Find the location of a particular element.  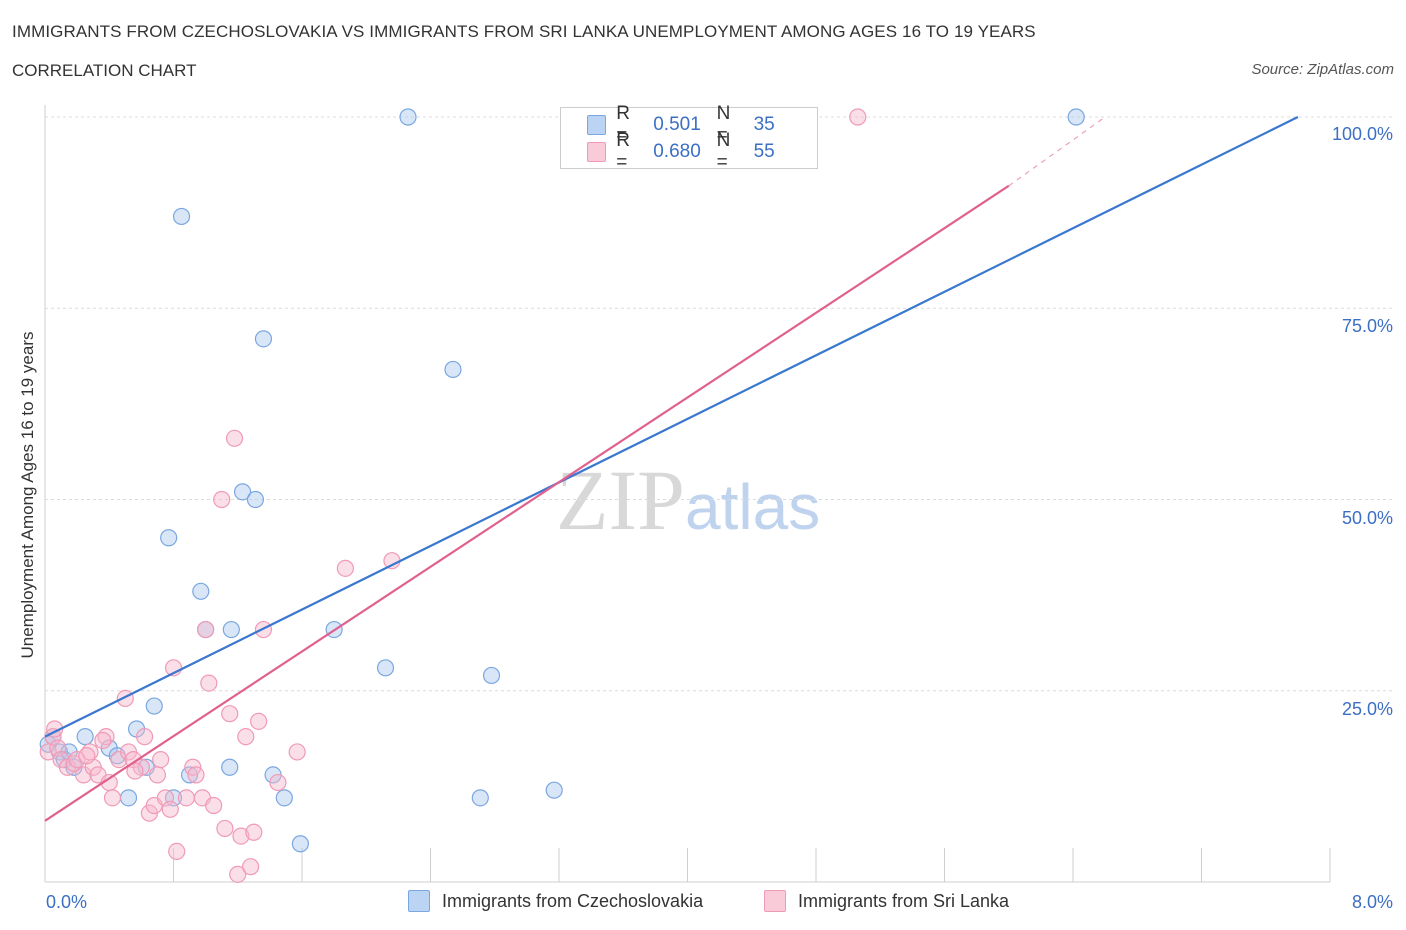

legend: R = 0.501 N = 35 R = 0.680 N = 55 is located at coordinates (689, 138).